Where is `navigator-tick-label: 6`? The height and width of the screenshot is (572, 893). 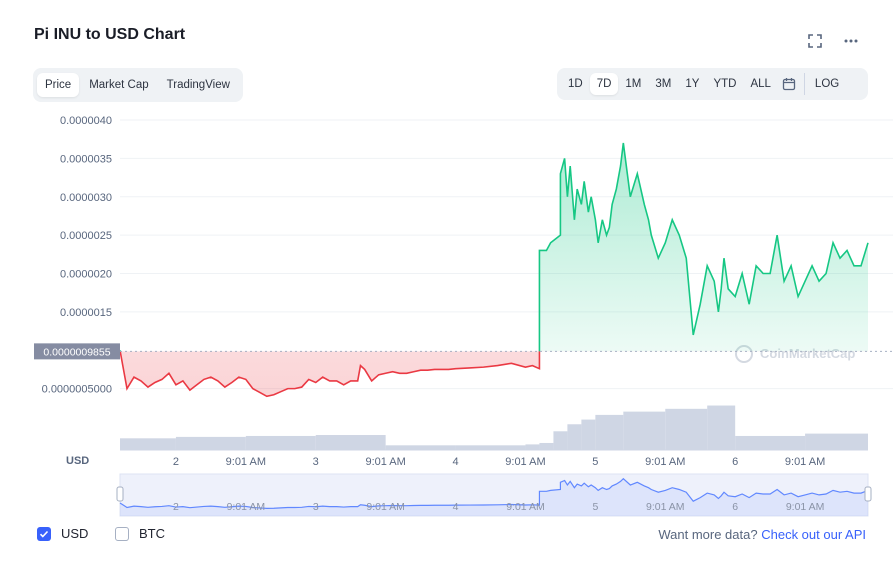
navigator-tick-label: 6 is located at coordinates (735, 507).